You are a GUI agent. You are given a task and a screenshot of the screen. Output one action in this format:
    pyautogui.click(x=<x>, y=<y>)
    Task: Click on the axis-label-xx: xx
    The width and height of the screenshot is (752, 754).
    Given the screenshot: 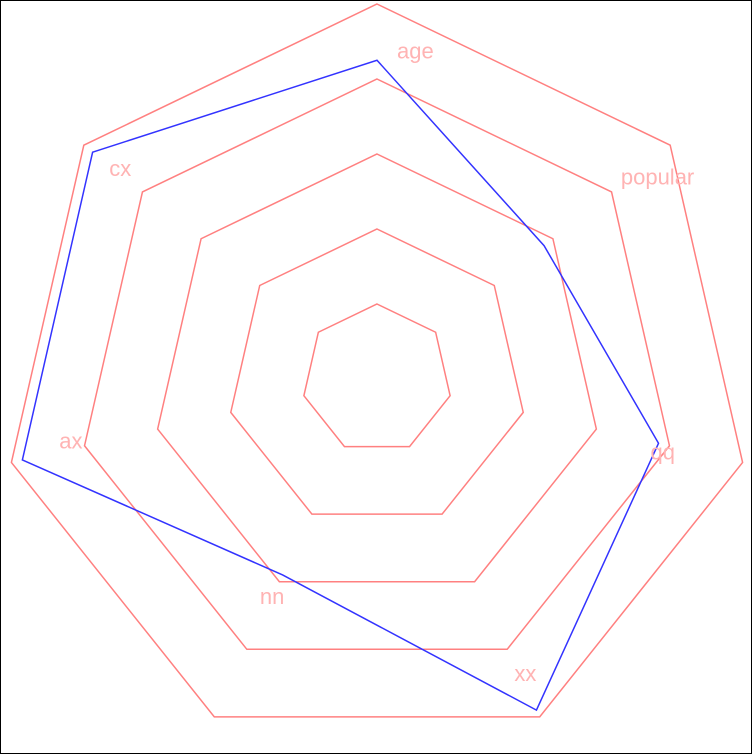 What is the action you would take?
    pyautogui.click(x=525, y=673)
    